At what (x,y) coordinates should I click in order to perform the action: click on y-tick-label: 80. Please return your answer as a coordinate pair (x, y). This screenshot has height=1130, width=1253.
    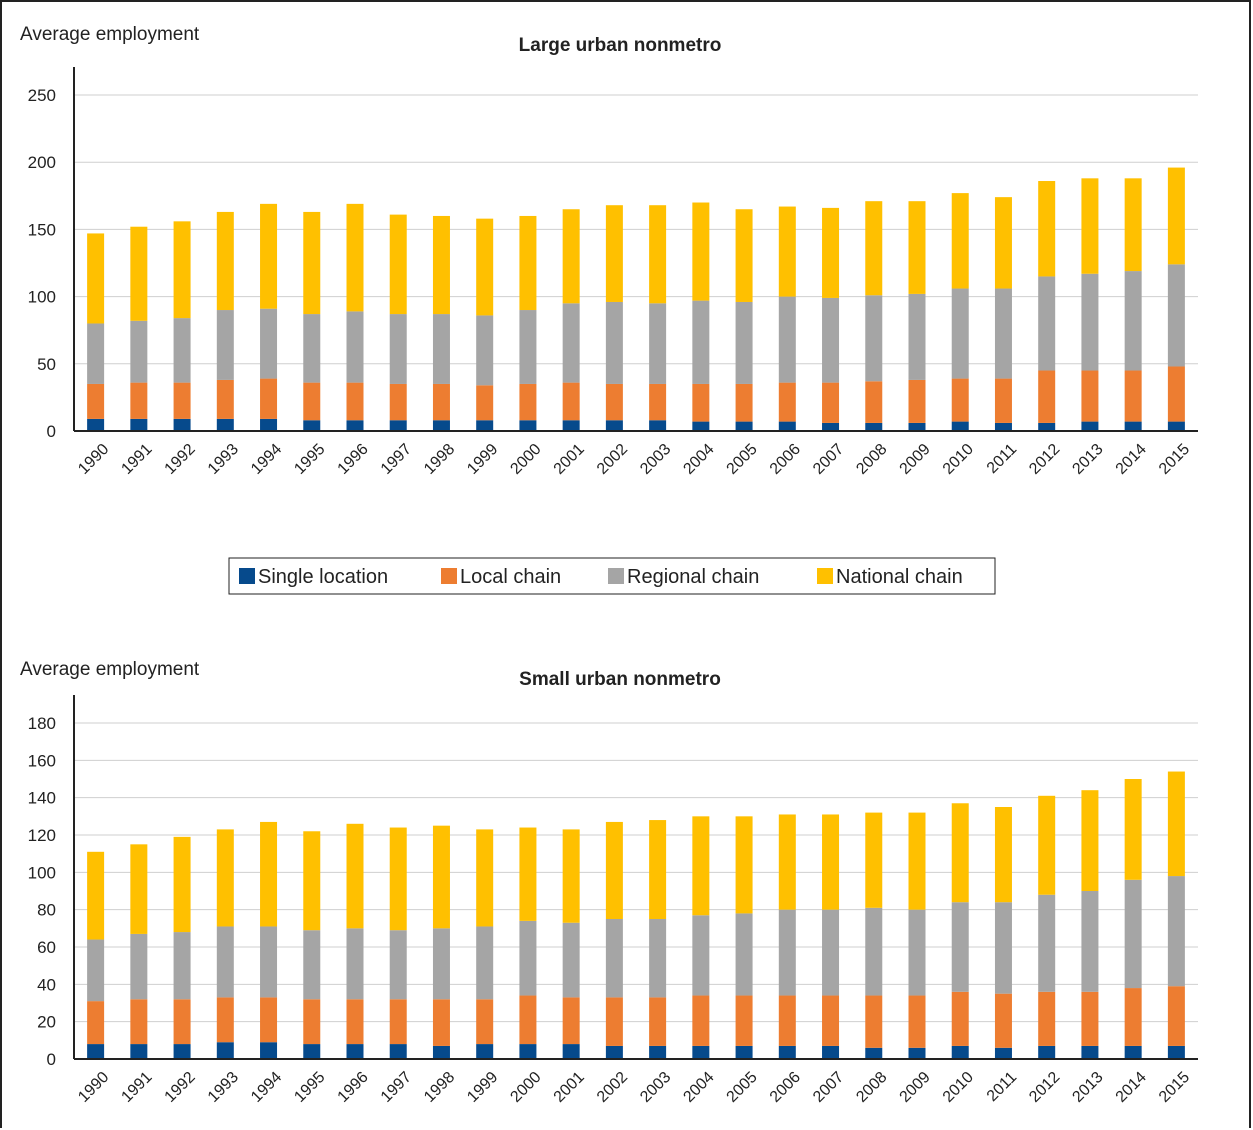
    Looking at the image, I should click on (46, 910).